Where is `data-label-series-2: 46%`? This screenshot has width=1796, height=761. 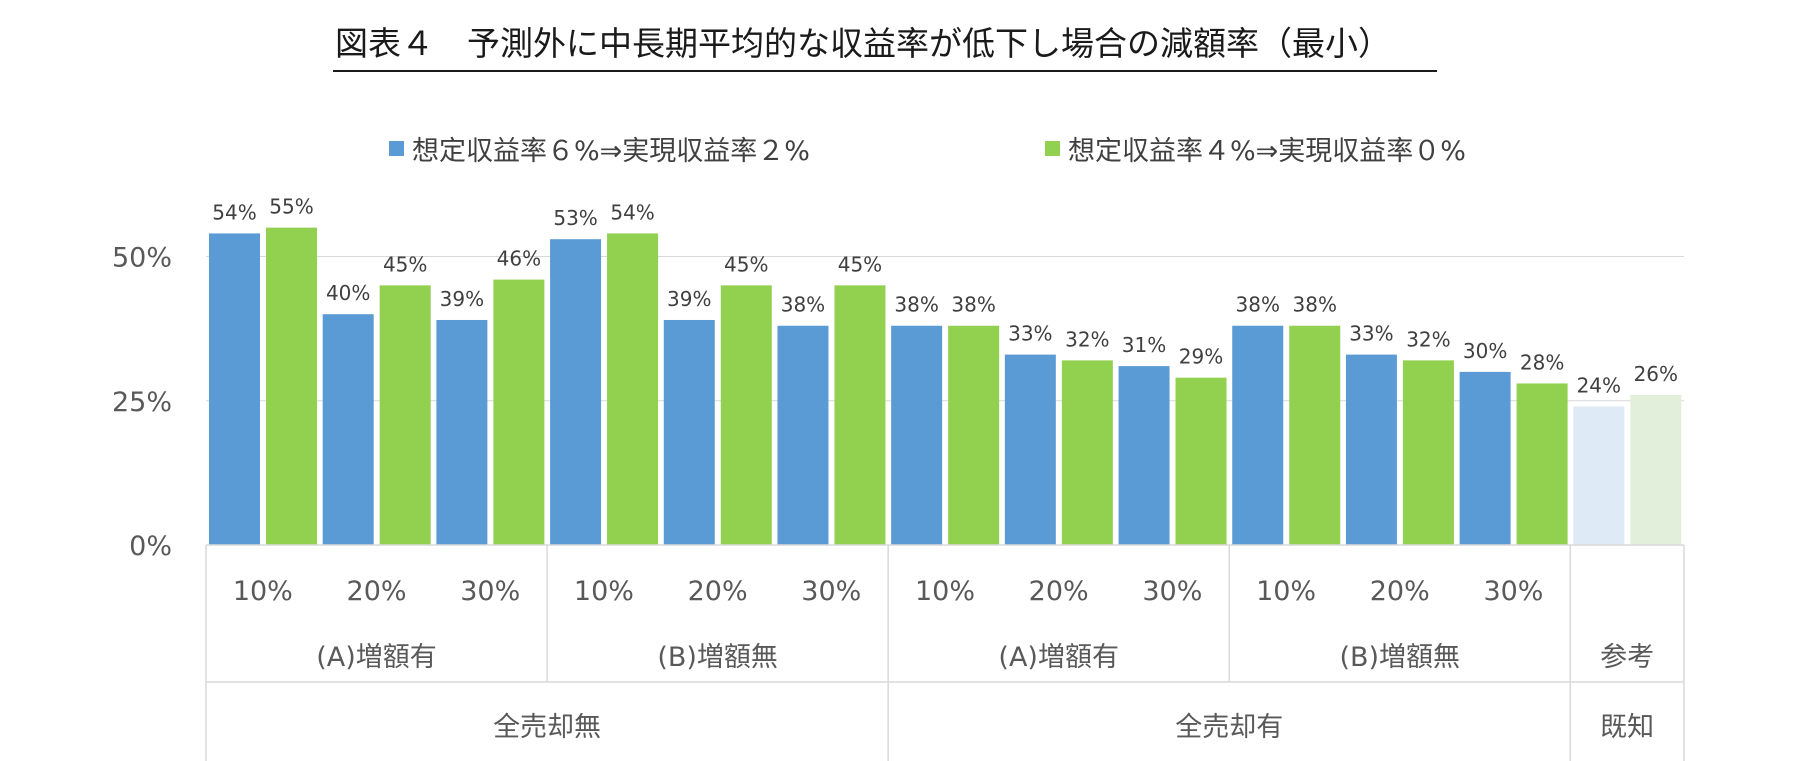 data-label-series-2: 46% is located at coordinates (519, 259).